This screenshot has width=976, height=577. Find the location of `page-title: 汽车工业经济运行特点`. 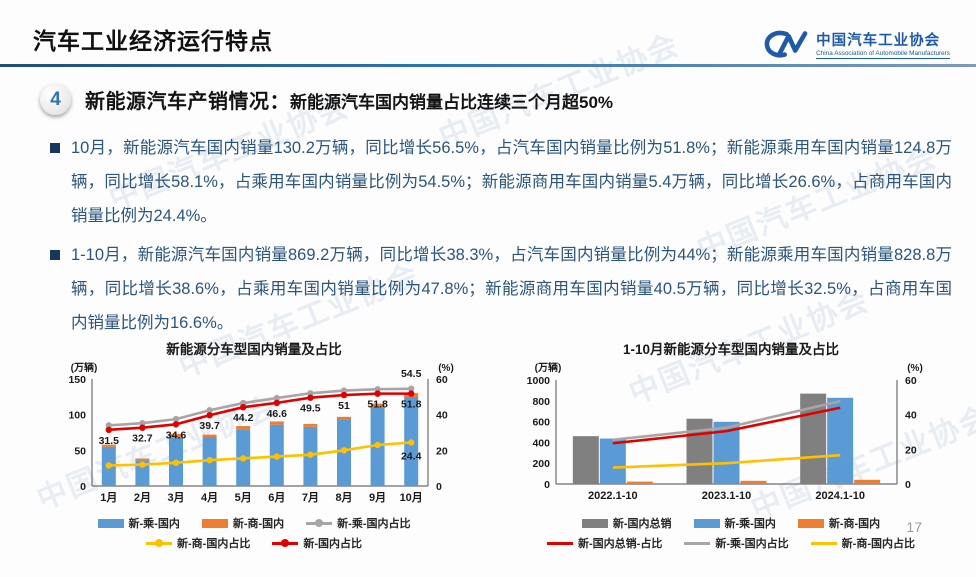

page-title: 汽车工业经济运行特点 is located at coordinates (153, 41).